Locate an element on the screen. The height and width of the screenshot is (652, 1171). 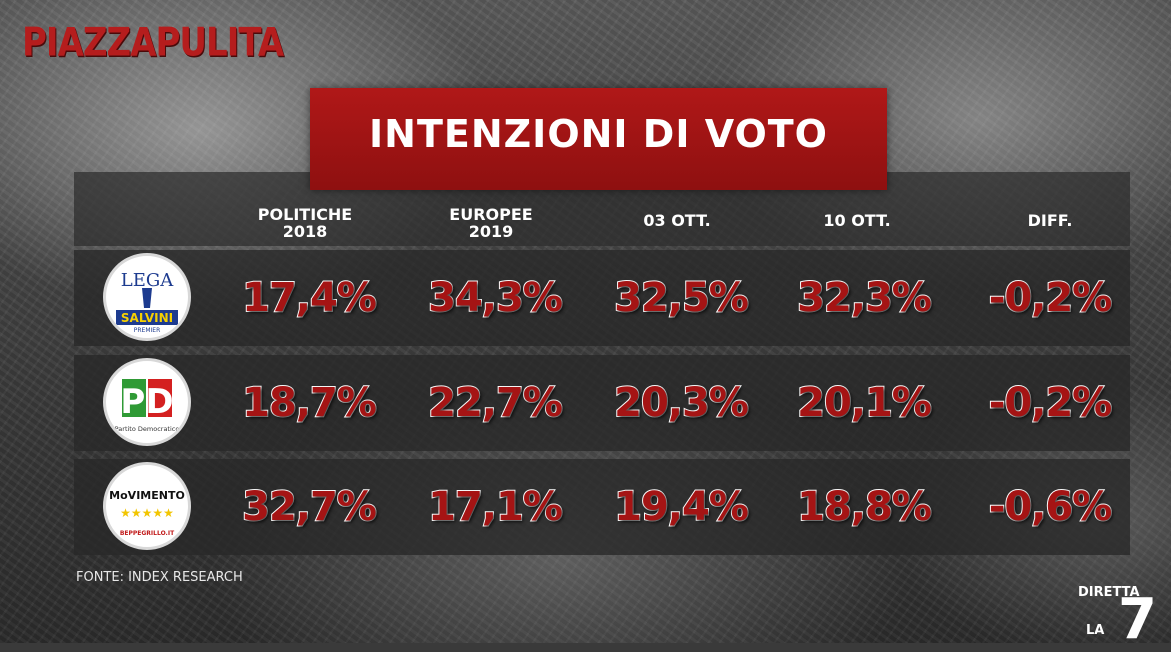
pd-logo: PD Partito Democratico is located at coordinates (147, 402).